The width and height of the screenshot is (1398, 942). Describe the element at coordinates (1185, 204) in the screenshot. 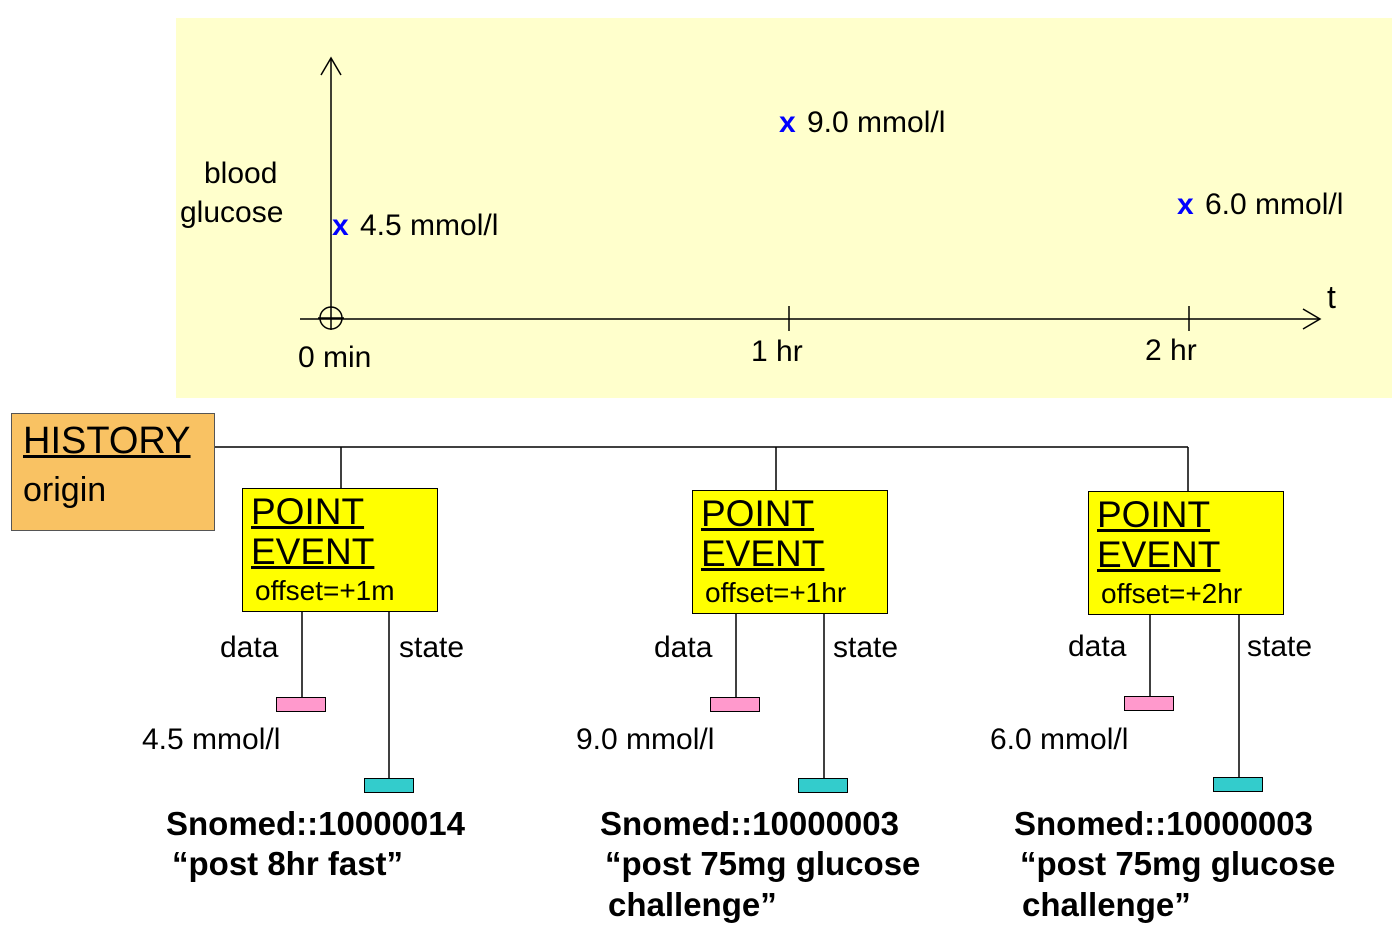

I see `point-marker-2: x` at that location.